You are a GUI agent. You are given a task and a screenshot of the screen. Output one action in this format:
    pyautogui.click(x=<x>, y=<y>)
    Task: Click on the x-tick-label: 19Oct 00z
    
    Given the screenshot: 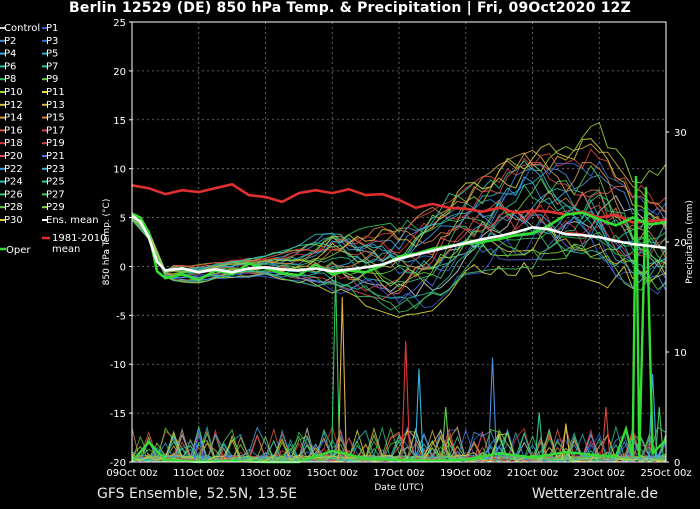 What is the action you would take?
    pyautogui.click(x=465, y=473)
    